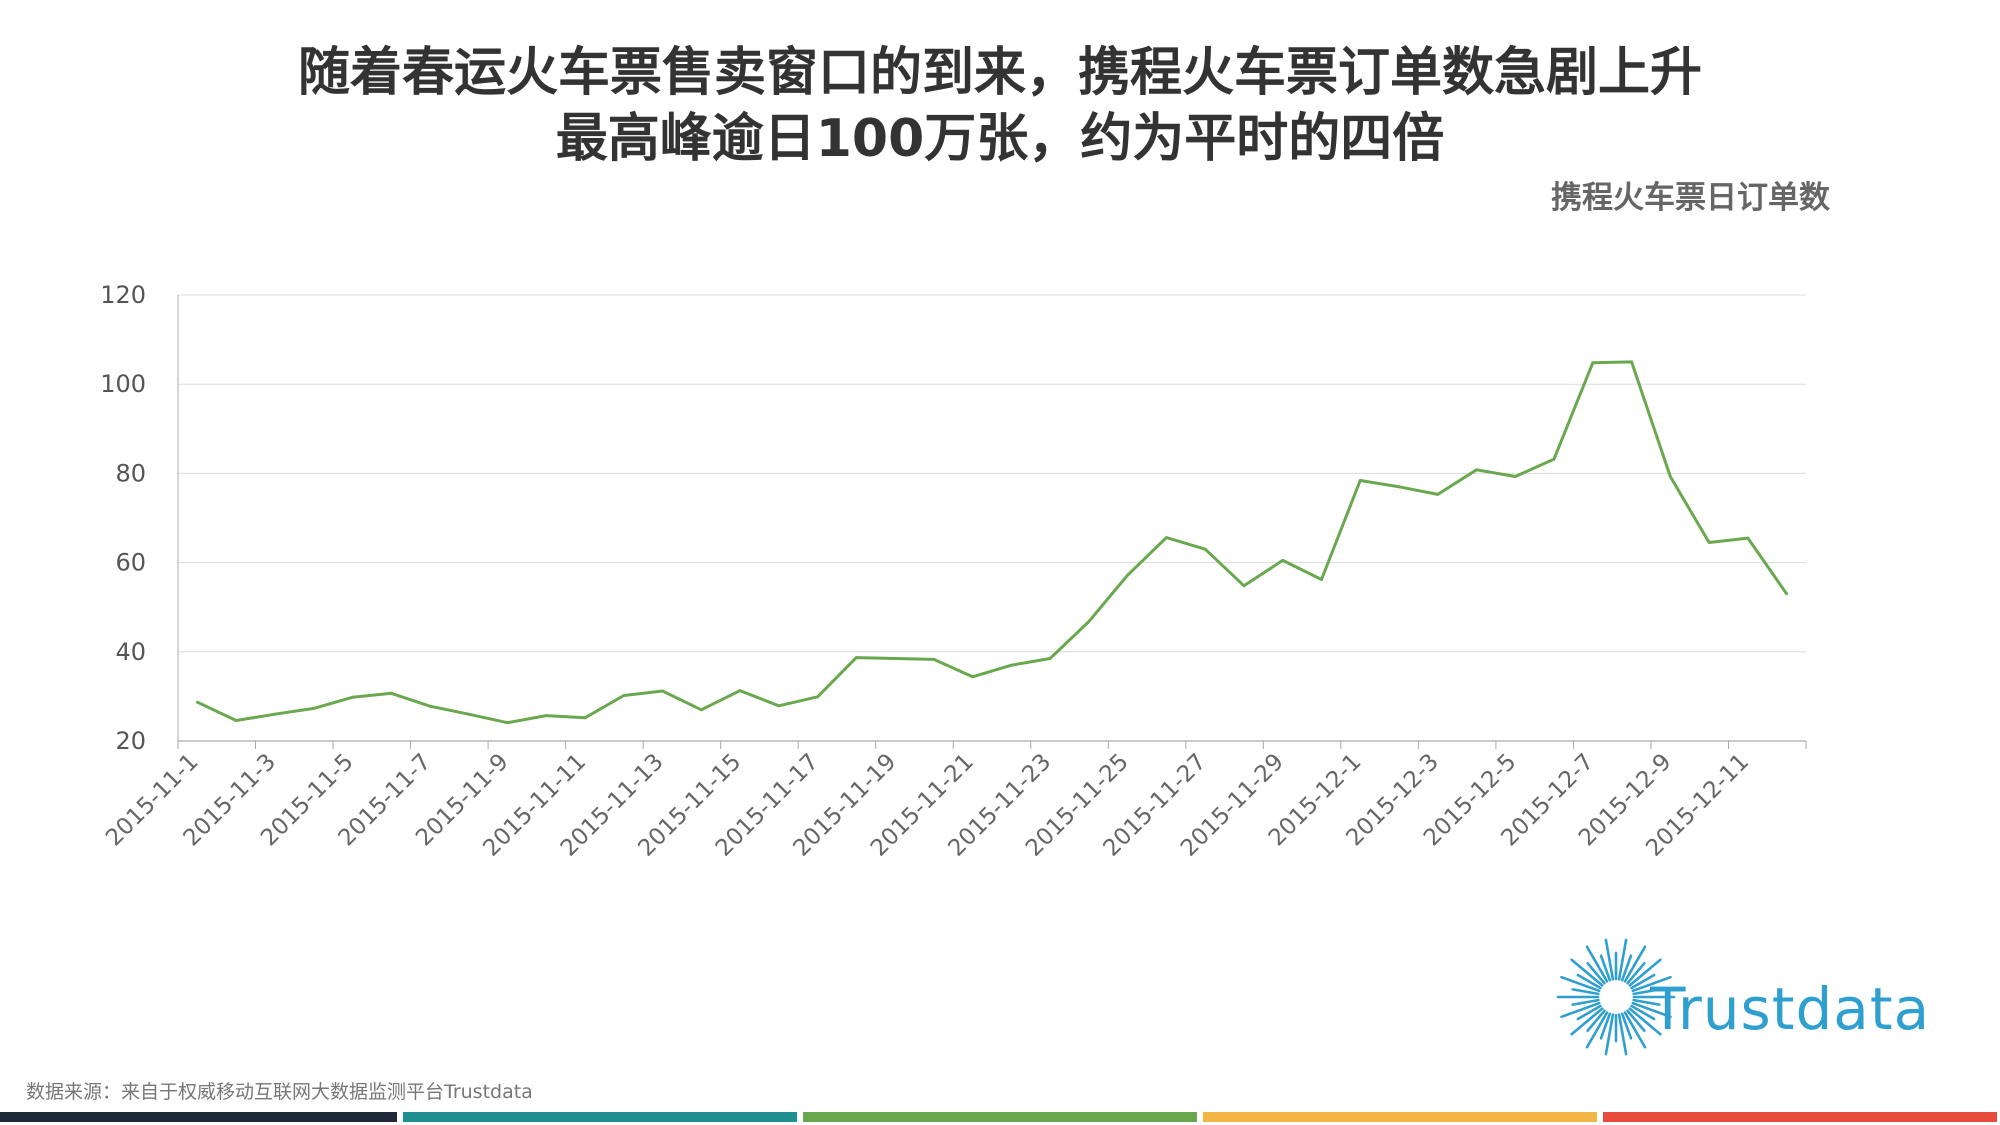  Describe the element at coordinates (130, 741) in the screenshot. I see `y-tick-label: 20` at that location.